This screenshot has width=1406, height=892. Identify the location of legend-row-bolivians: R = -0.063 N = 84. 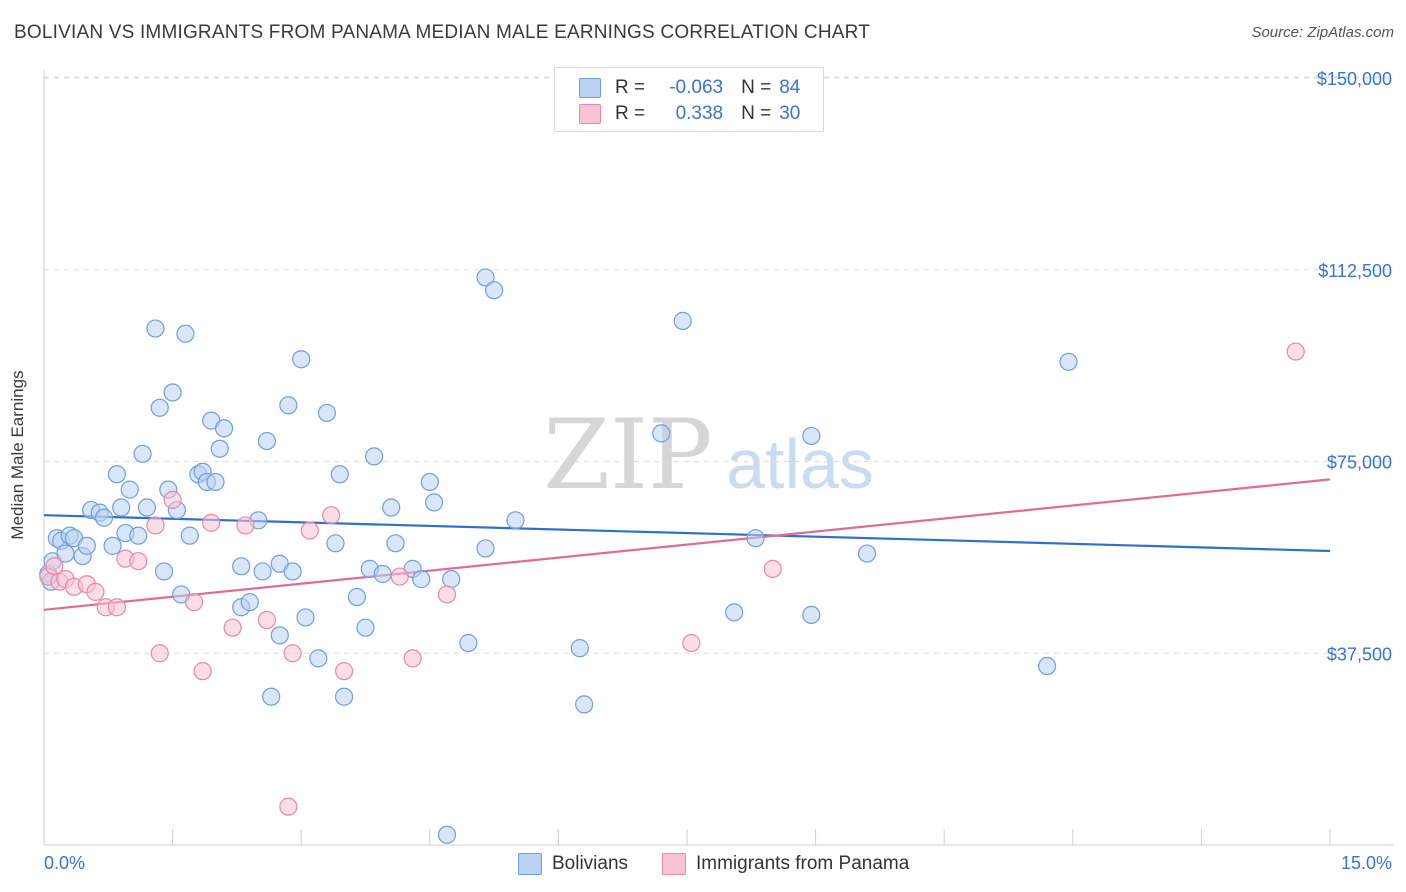
(689, 88).